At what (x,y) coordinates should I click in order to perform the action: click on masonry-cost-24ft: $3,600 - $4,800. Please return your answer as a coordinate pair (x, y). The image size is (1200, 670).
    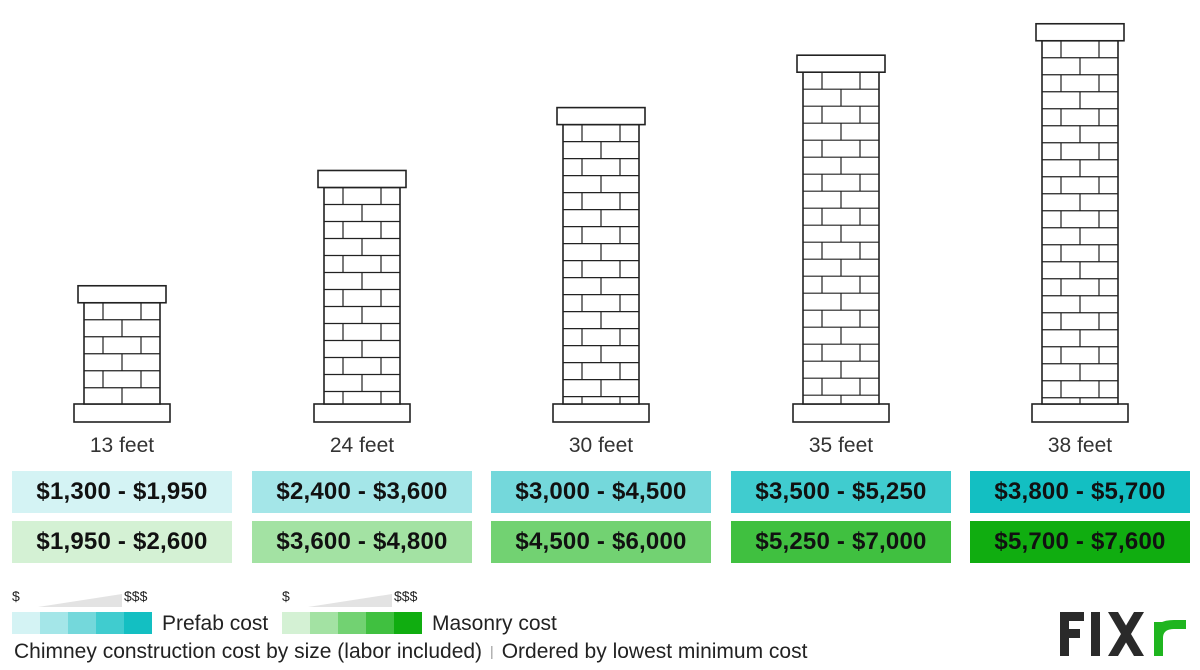
    Looking at the image, I should click on (362, 542).